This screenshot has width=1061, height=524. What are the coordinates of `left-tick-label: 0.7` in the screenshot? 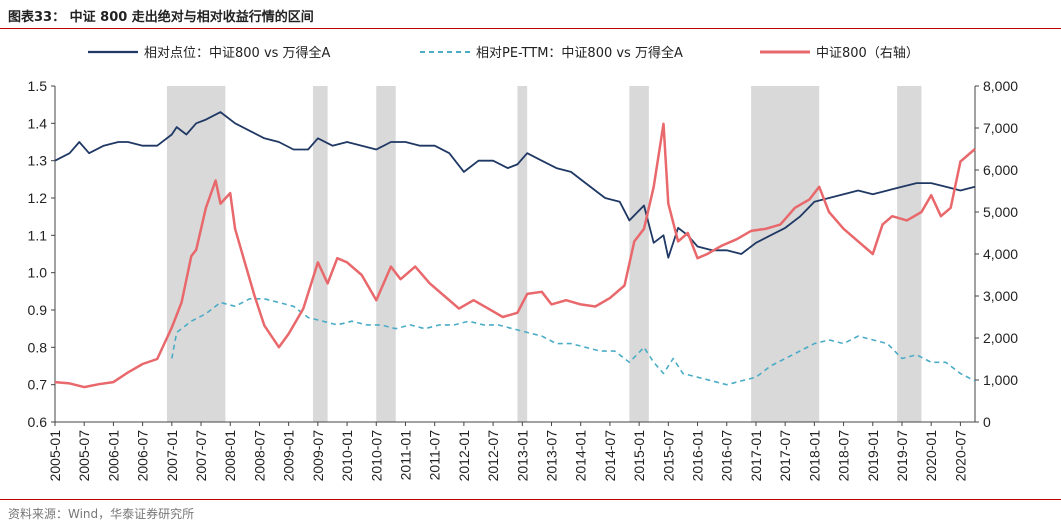 It's located at (38, 385).